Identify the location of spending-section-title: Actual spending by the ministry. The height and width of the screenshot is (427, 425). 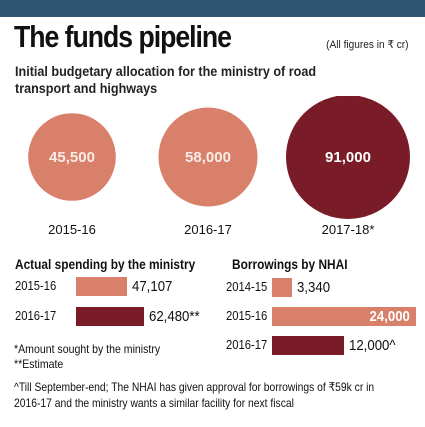
(105, 264).